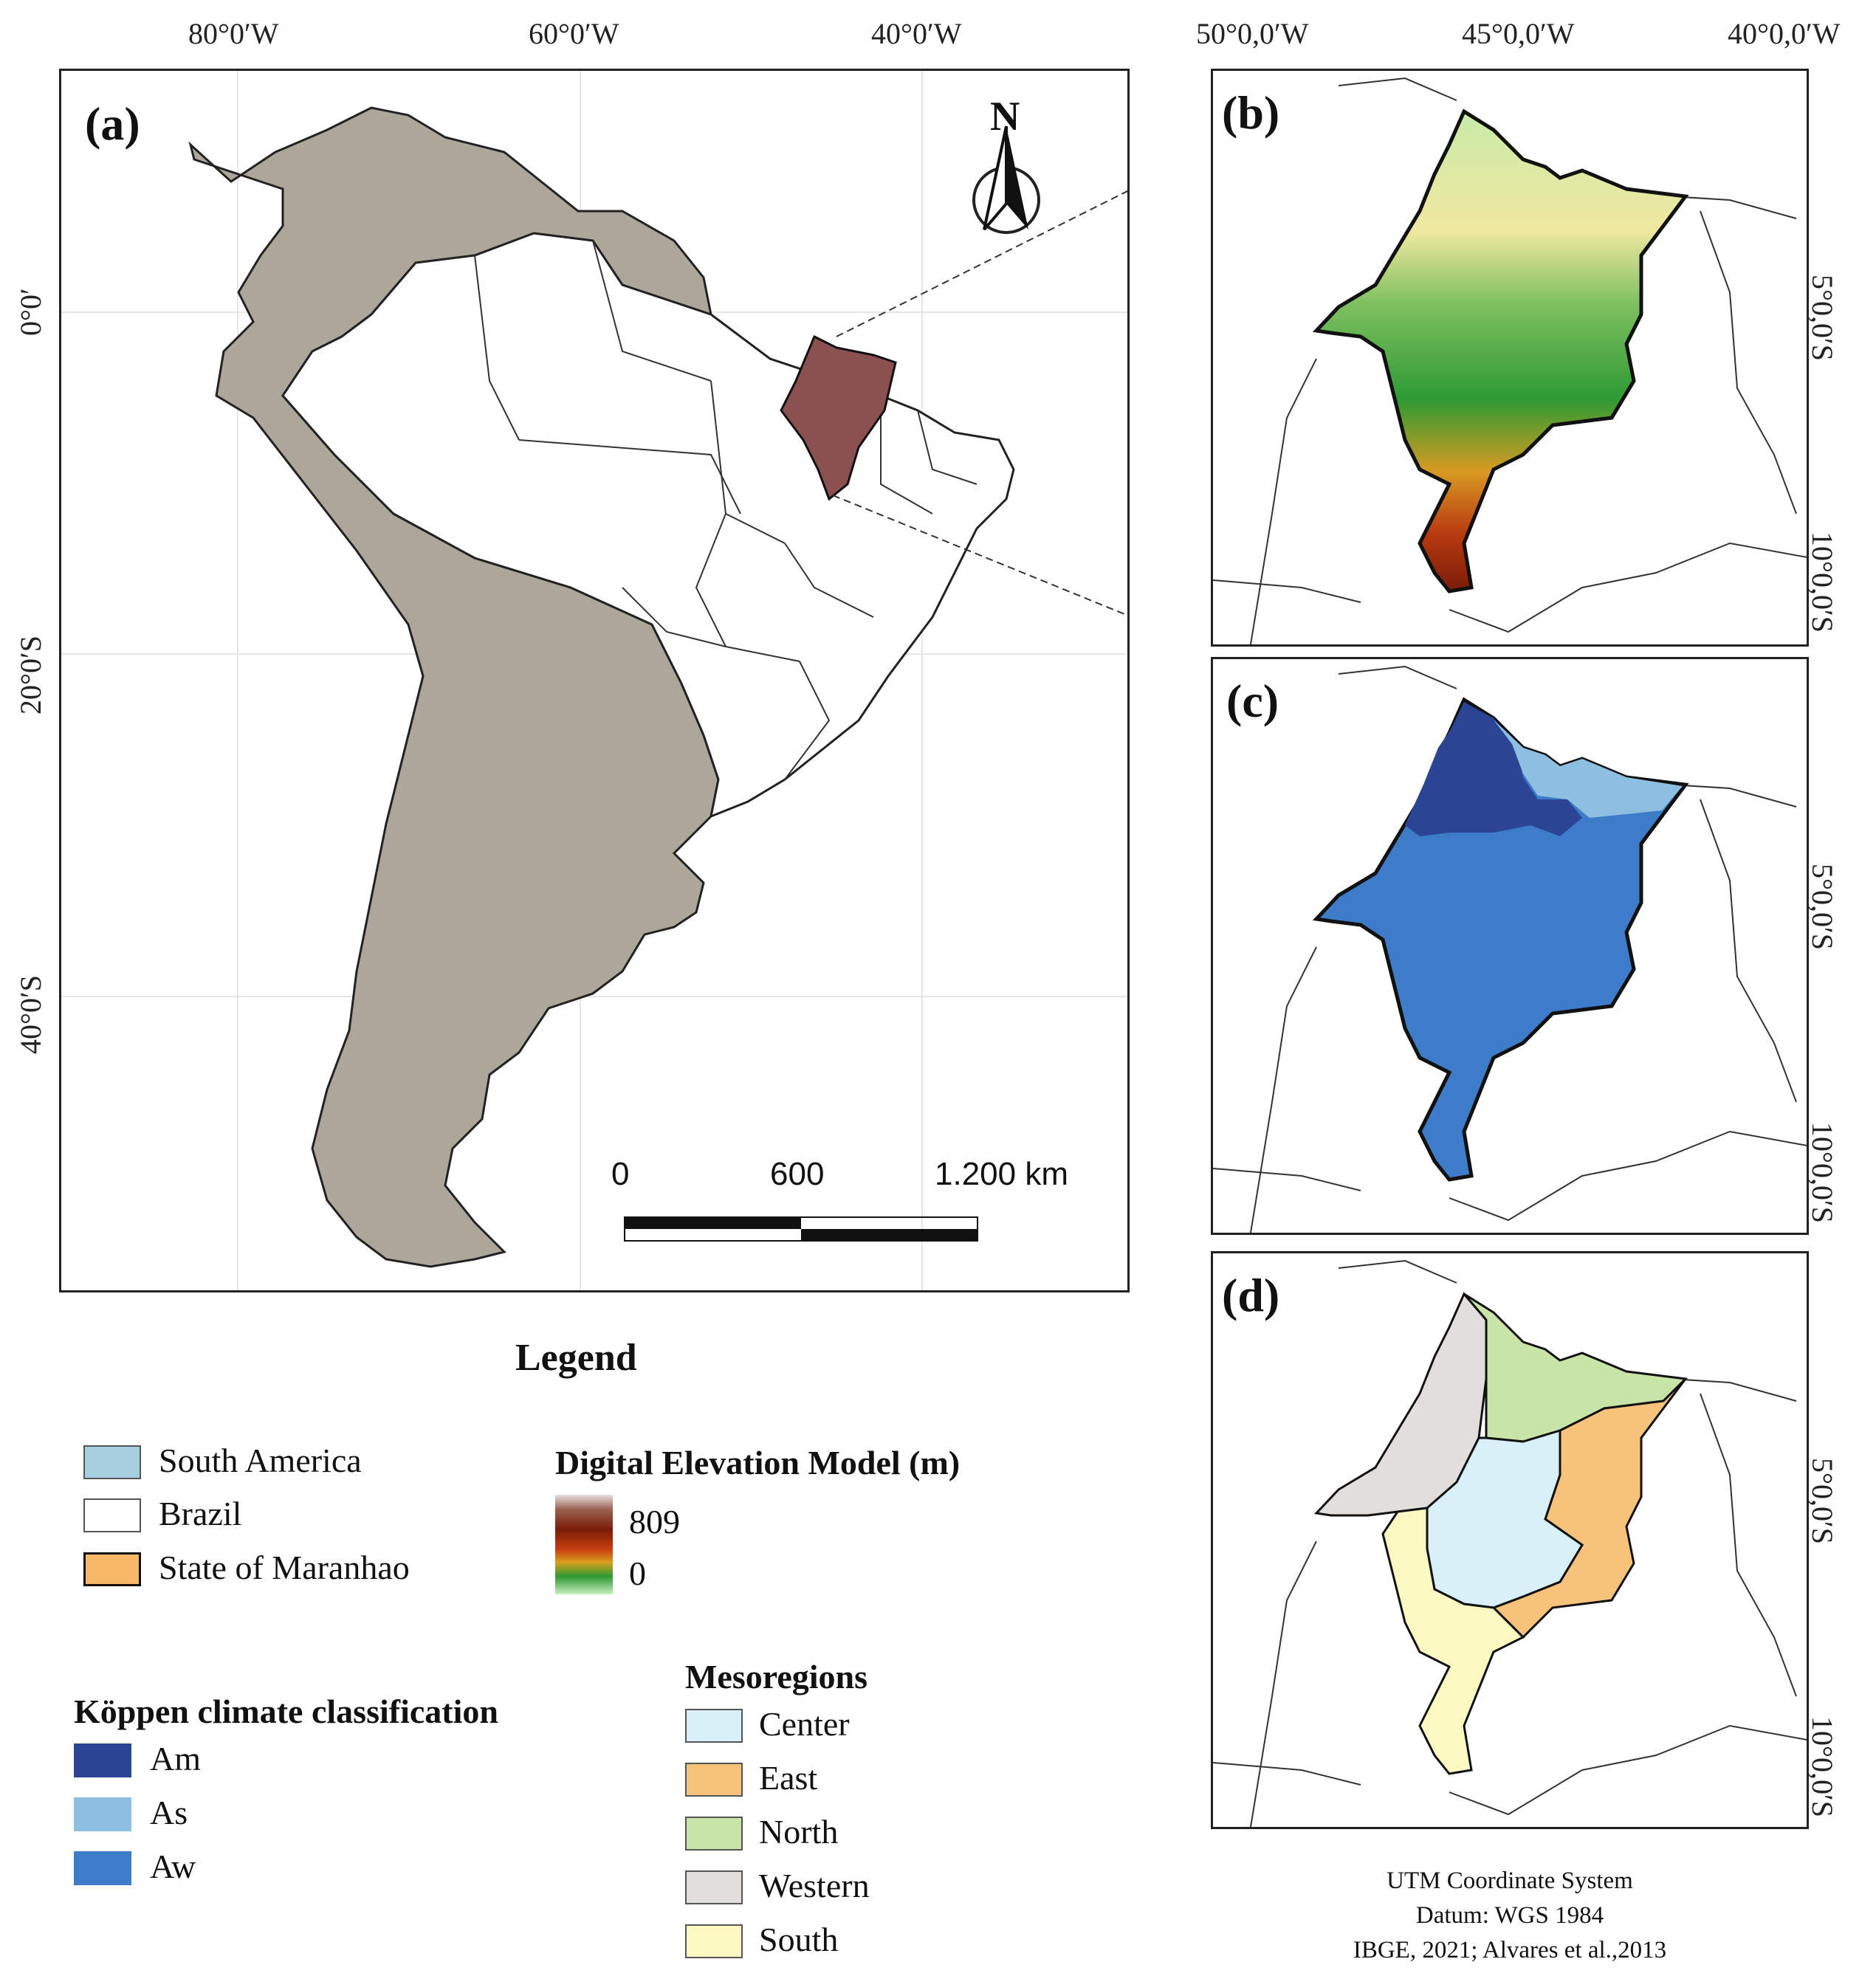 The height and width of the screenshot is (1976, 1876). I want to click on map-panel-c: (c), so click(1510, 946).